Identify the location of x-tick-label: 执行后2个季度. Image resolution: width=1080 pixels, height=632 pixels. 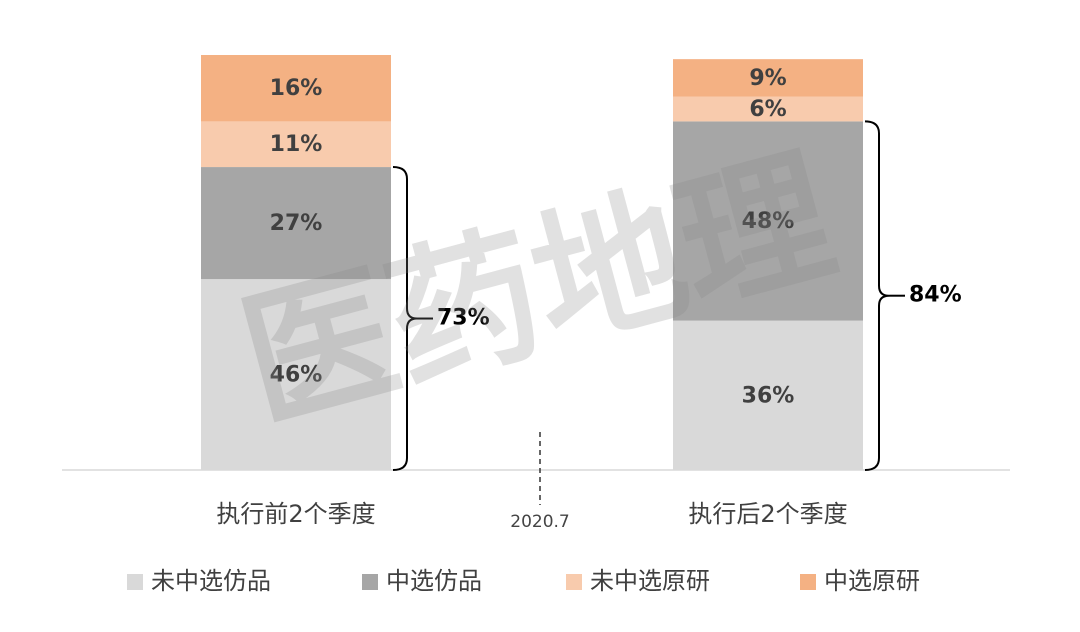
(767, 514).